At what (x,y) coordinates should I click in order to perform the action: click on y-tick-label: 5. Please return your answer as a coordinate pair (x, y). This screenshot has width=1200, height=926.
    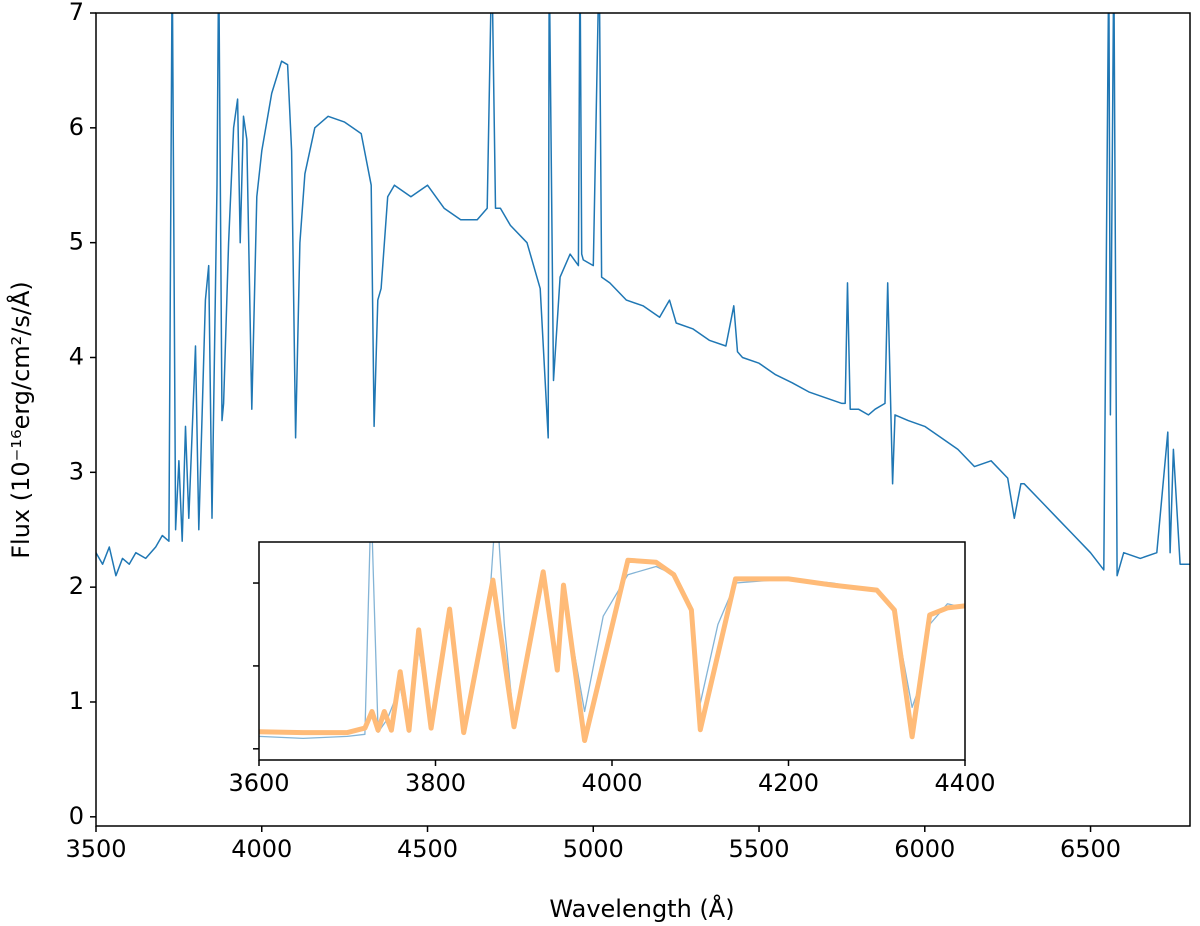
    Looking at the image, I should click on (76, 242).